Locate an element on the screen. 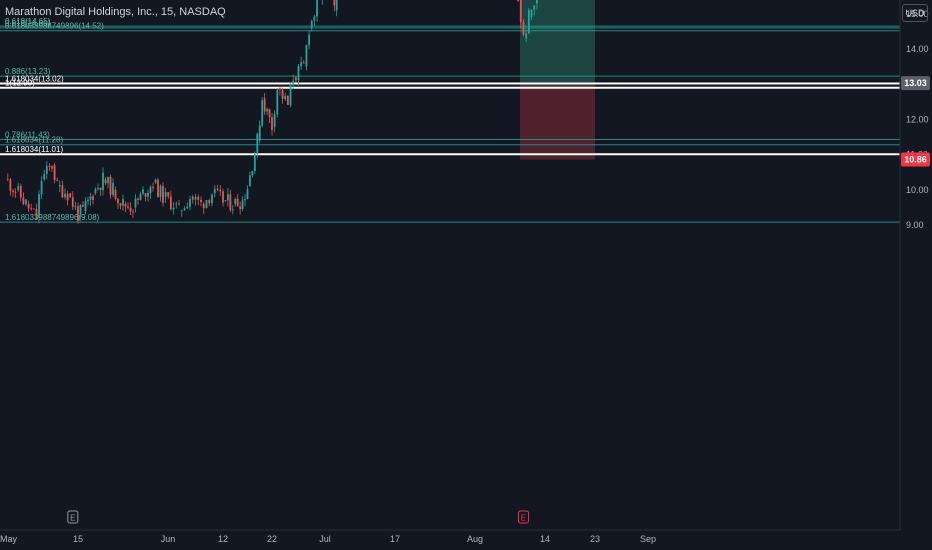 The height and width of the screenshot is (550, 932). x-tick-label: 17 is located at coordinates (395, 539).